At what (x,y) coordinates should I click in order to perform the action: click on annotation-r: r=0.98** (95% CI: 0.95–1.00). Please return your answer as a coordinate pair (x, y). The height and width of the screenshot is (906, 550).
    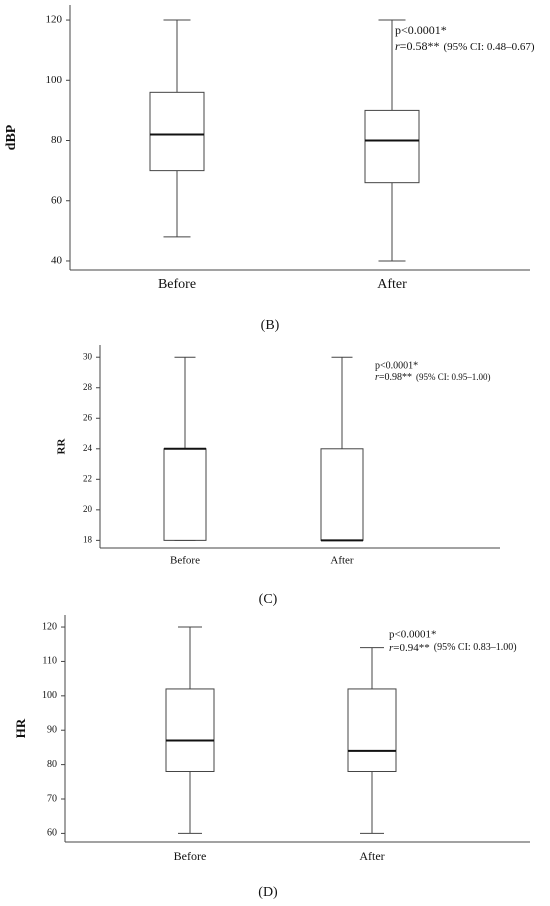
    Looking at the image, I should click on (433, 377).